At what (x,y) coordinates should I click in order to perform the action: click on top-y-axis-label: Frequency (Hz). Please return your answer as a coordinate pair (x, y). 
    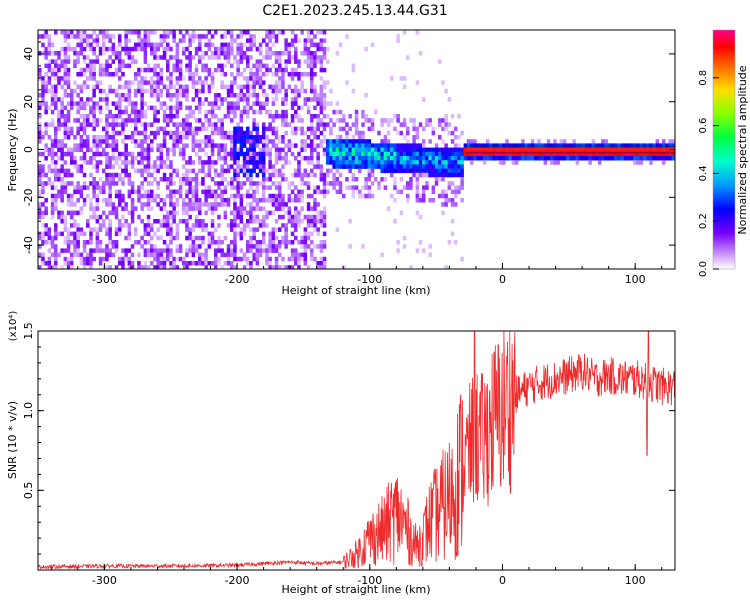
    Looking at the image, I should click on (12, 150).